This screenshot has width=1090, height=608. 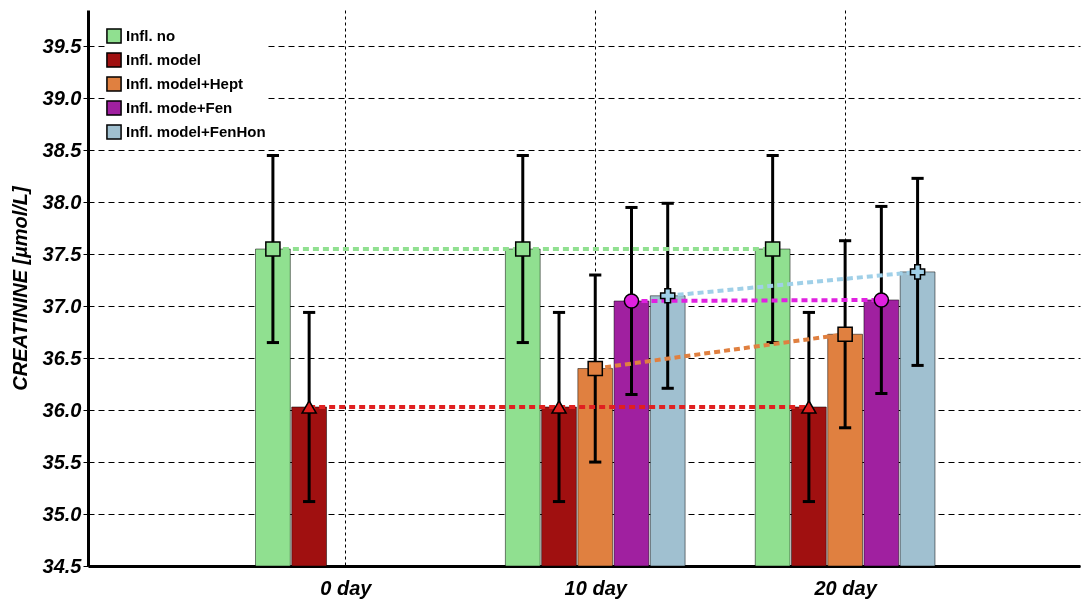 What do you see at coordinates (596, 587) in the screenshot?
I see `x-tick-label: 10 day` at bounding box center [596, 587].